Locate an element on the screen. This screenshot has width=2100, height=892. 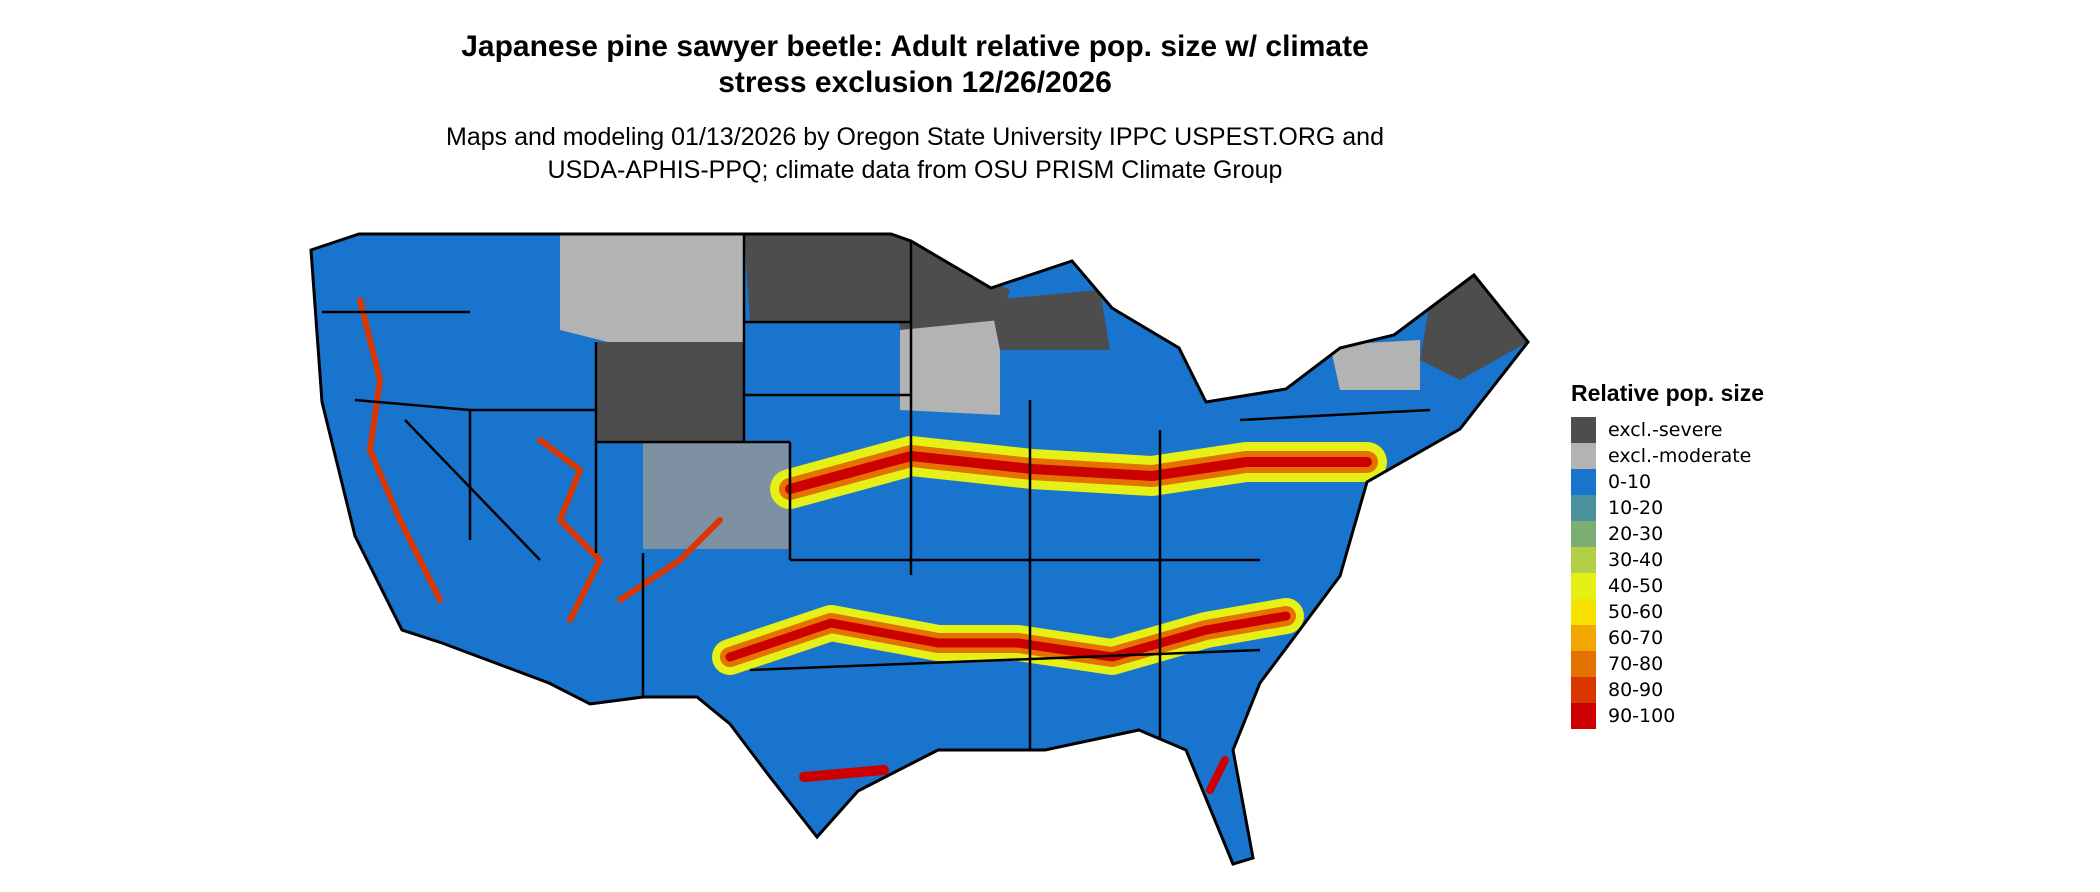
legend-item: 90-100 is located at coordinates (1667, 716).